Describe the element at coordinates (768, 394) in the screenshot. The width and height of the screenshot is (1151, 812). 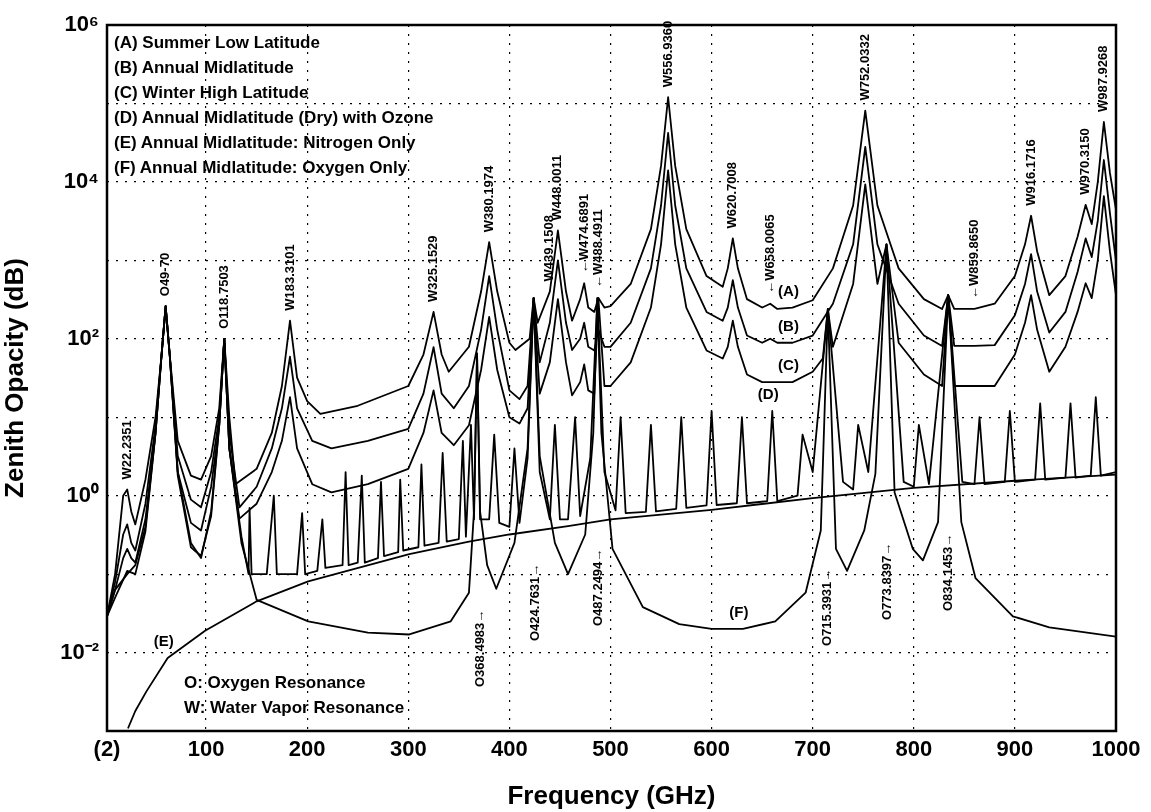
I see `annotation: (D)` at that location.